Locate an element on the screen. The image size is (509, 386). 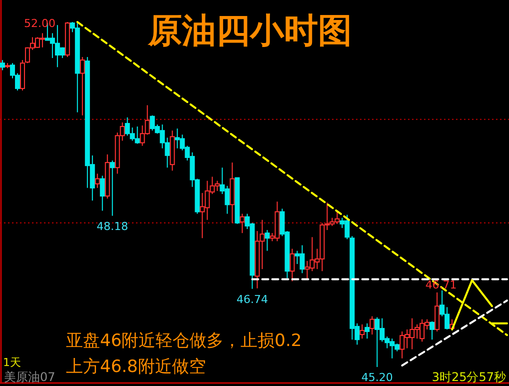
annotation: 45.20 is located at coordinates (377, 377).